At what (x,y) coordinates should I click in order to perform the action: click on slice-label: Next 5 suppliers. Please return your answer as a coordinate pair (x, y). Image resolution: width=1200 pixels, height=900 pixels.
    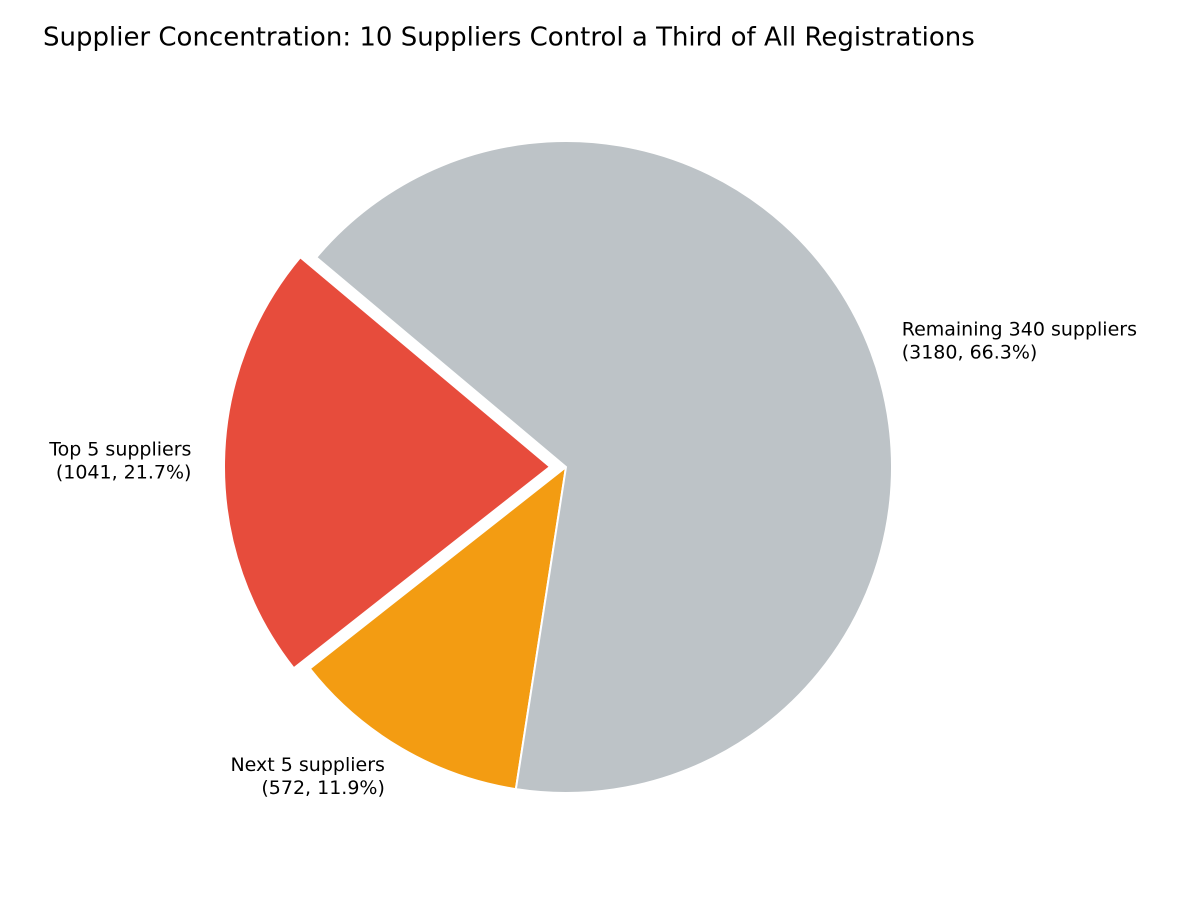
    Looking at the image, I should click on (307, 765).